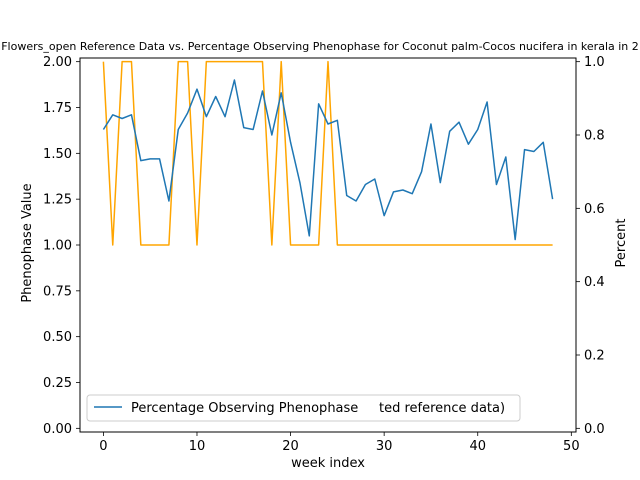 The width and height of the screenshot is (640, 480). What do you see at coordinates (57, 246) in the screenshot?
I see `y-left-tick-label: 1.00` at bounding box center [57, 246].